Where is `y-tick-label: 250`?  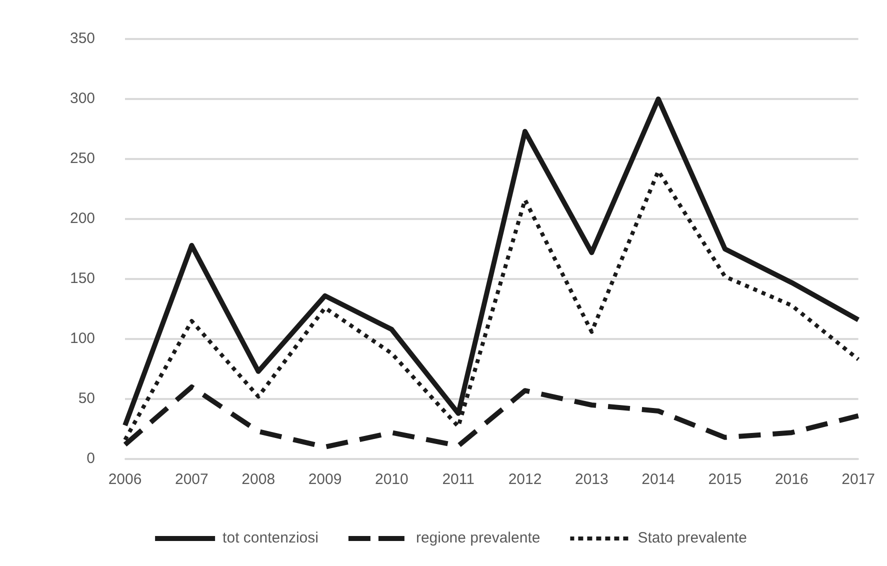 y-tick-label: 250 is located at coordinates (83, 159).